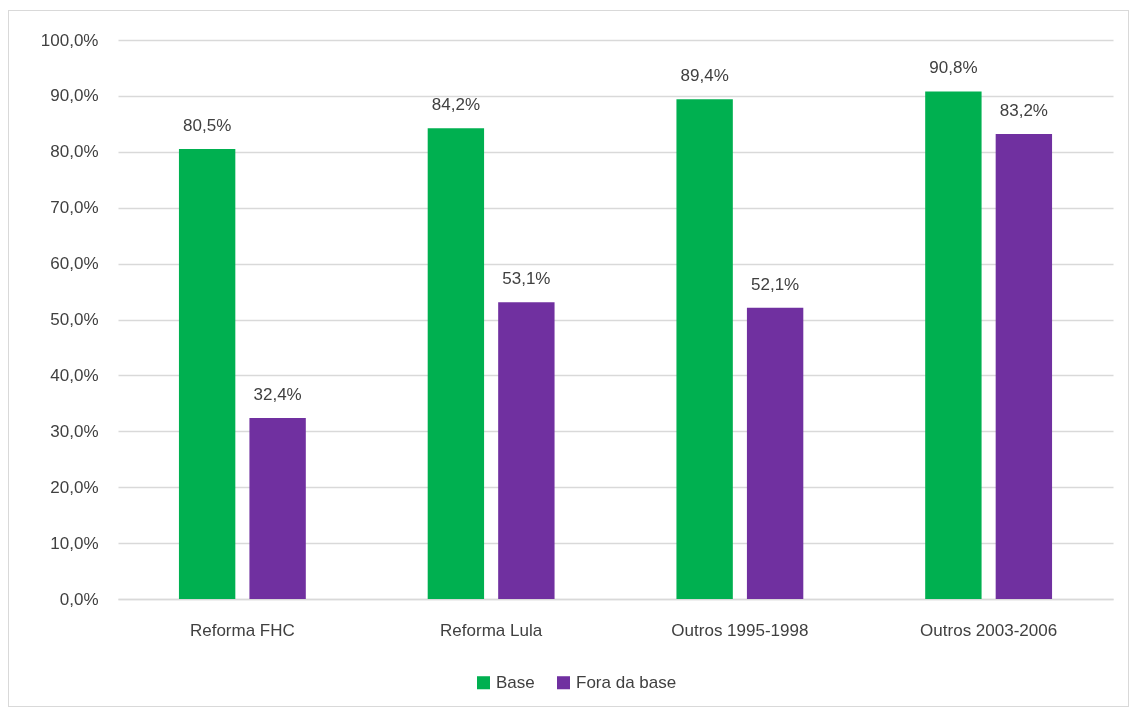 The width and height of the screenshot is (1131, 710). I want to click on data-label: 32,4%, so click(277, 394).